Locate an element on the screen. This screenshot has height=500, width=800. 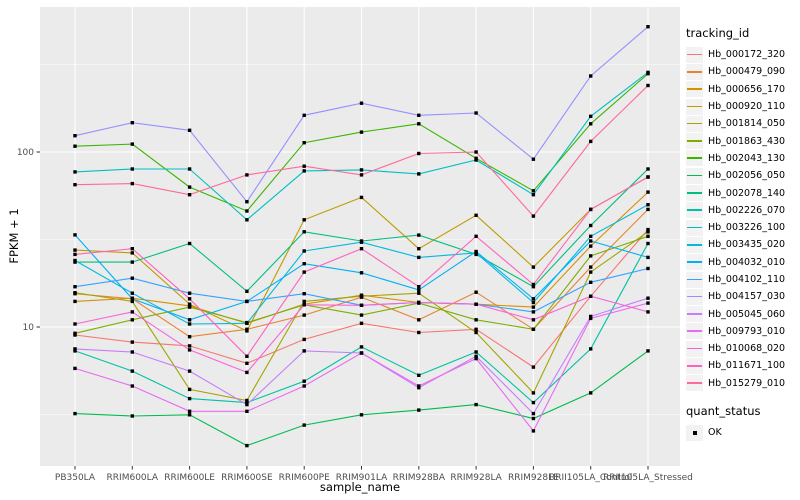
legend-item-label: Hb_000920_110 is located at coordinates (747, 107).